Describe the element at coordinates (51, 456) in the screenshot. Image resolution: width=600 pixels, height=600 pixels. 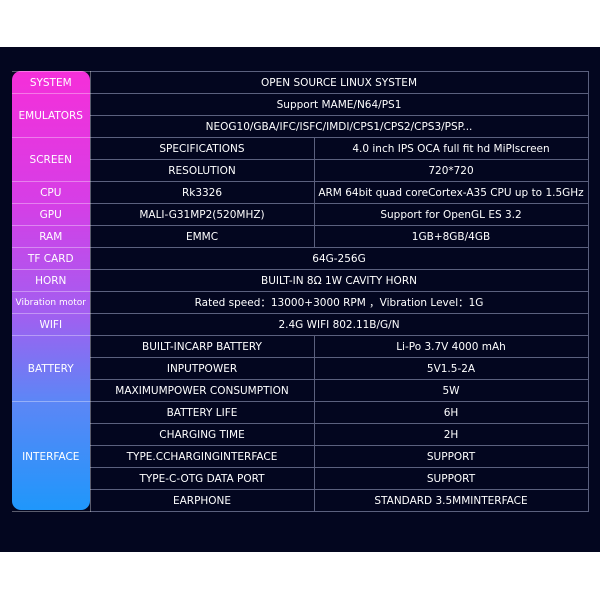
I see `row-label: INTERFACE` at that location.